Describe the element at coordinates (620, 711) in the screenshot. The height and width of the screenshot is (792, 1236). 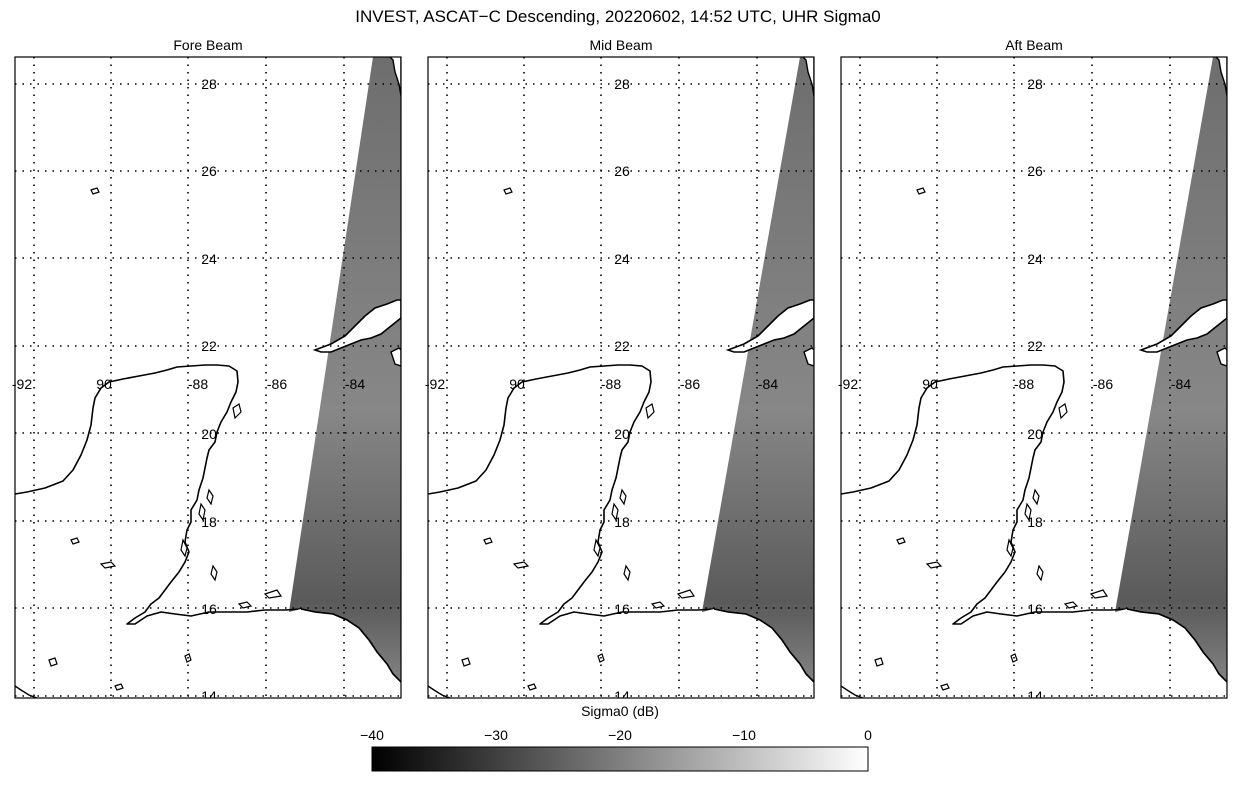
I see `colorbar-label: Sigma0 (dB)` at that location.